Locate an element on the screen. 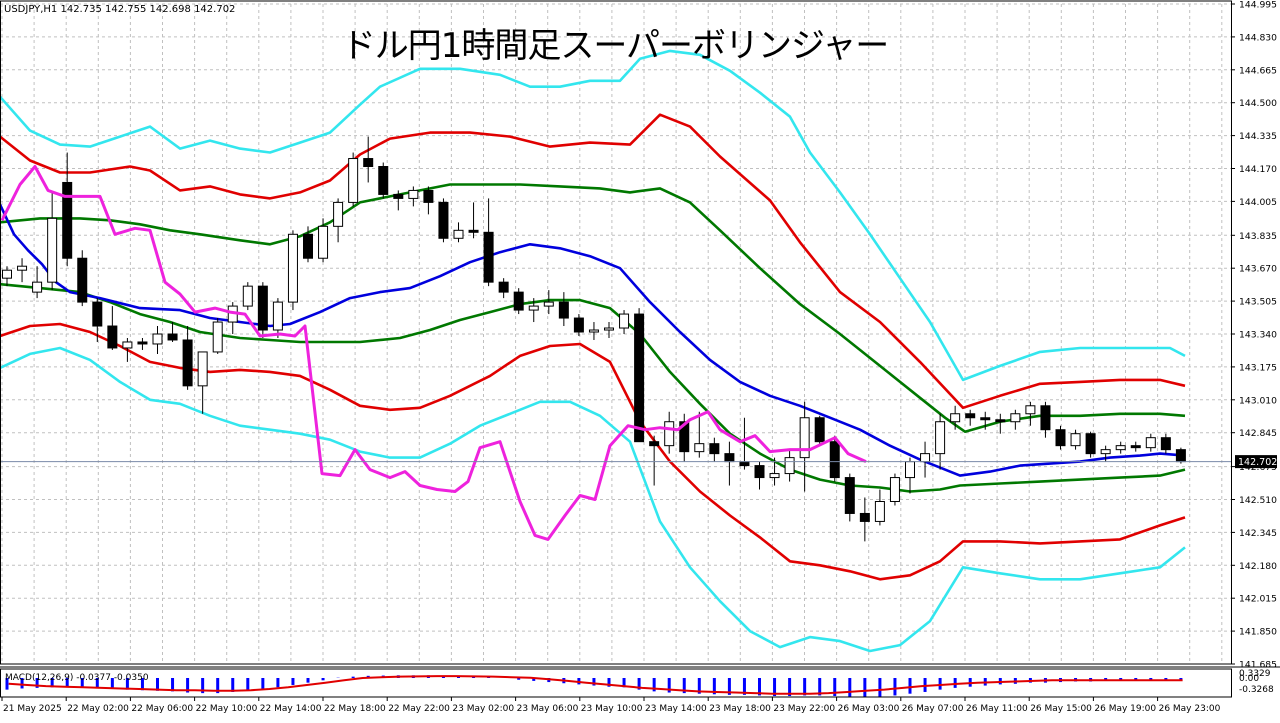  y-tick-label: 144.830 is located at coordinates (1258, 37).